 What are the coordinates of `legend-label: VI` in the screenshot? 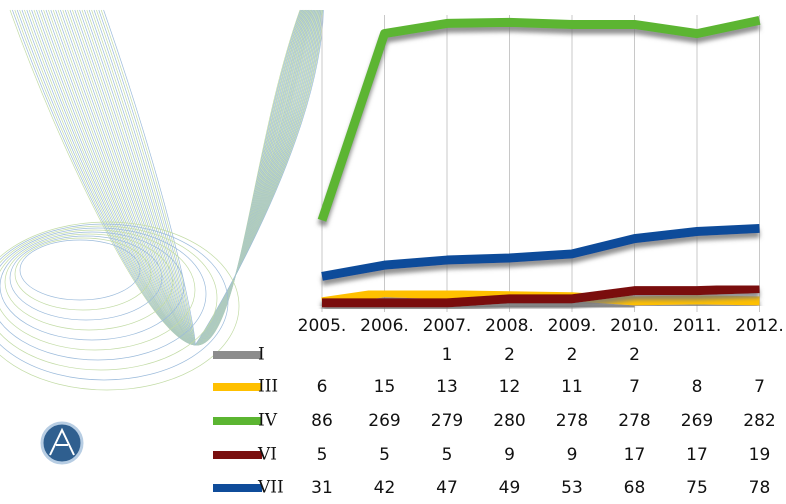 It's located at (267, 455).